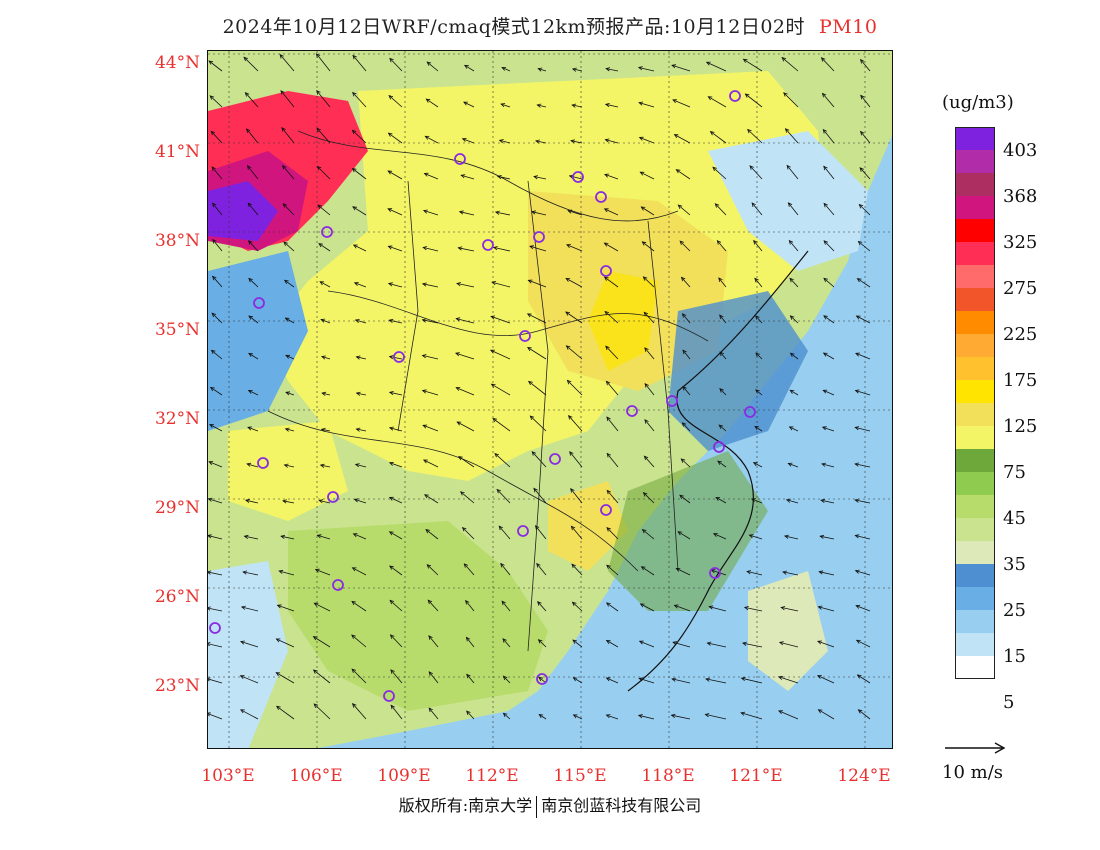  What do you see at coordinates (177, 330) in the screenshot?
I see `latitude-label: 35°N` at bounding box center [177, 330].